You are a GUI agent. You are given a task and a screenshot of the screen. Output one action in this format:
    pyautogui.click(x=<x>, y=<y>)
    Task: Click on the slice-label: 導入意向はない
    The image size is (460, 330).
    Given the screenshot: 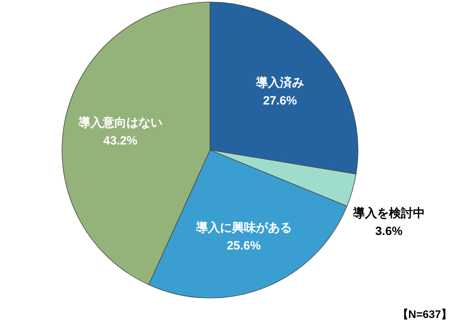 What is the action you would take?
    pyautogui.click(x=119, y=123)
    